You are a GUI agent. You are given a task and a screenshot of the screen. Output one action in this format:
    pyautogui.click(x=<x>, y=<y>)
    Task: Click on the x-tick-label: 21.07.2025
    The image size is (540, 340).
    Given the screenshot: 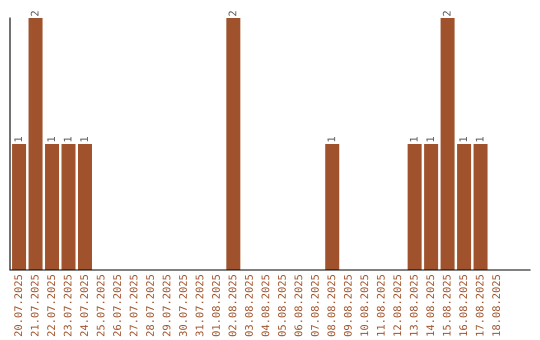 What is the action you would take?
    pyautogui.click(x=34, y=305)
    